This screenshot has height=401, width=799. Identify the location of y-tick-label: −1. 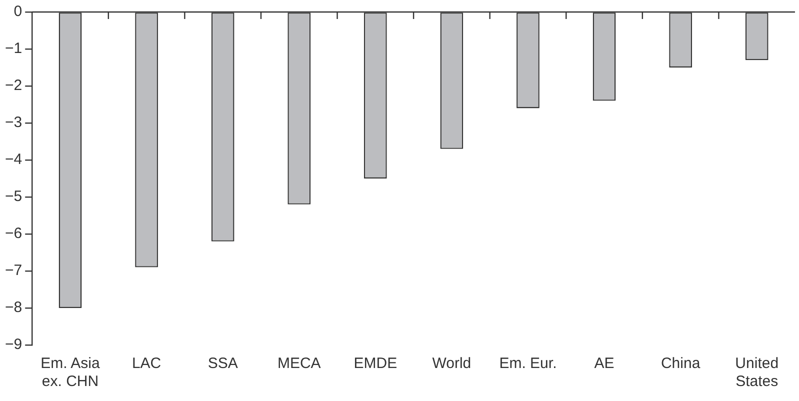
(13, 49).